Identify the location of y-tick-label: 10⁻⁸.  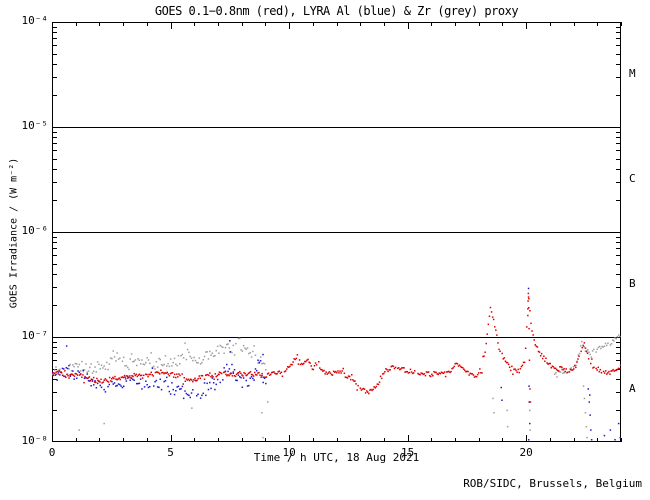
(35, 440).